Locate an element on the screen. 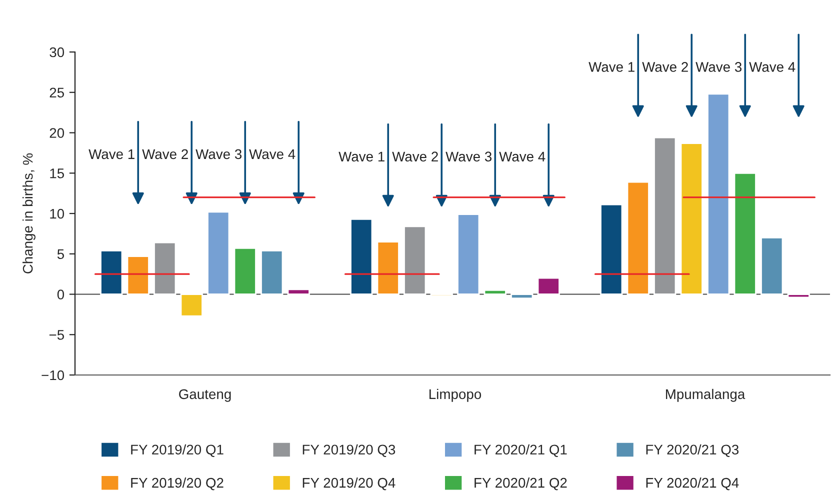  y-tick-label: 20 is located at coordinates (57, 133).